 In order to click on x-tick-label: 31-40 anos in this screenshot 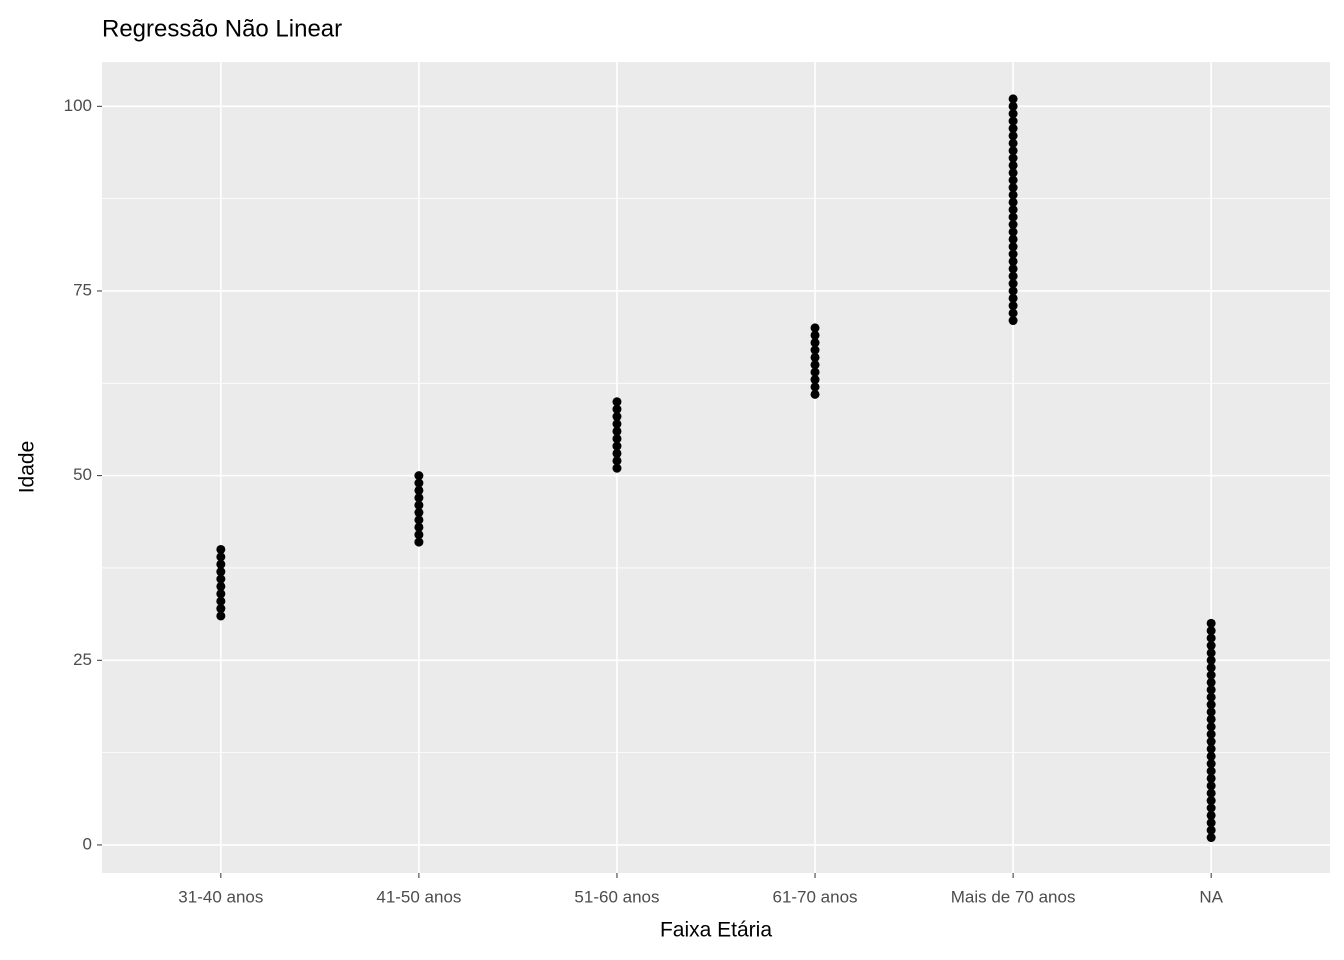, I will do `click(220, 896)`.